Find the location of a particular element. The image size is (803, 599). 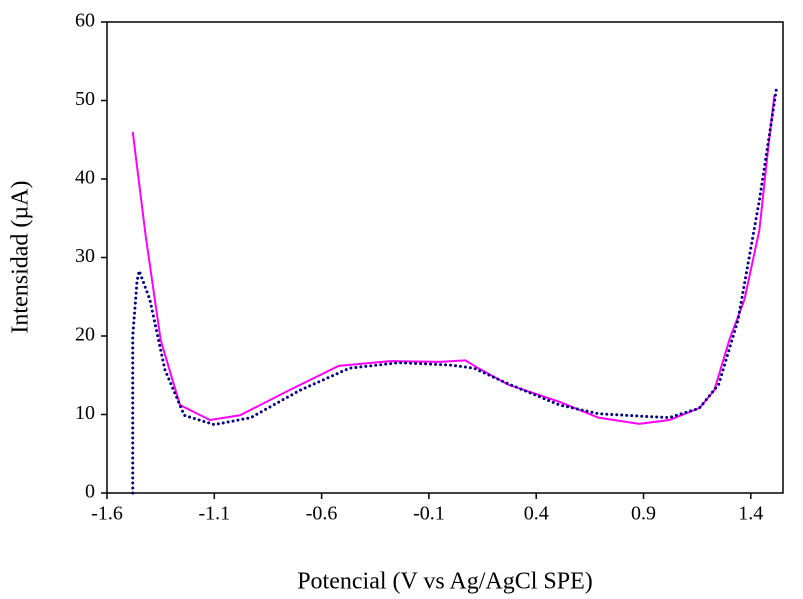

x-axis-title: Potencial (V vs Ag/AgCl SPE) is located at coordinates (445, 582).